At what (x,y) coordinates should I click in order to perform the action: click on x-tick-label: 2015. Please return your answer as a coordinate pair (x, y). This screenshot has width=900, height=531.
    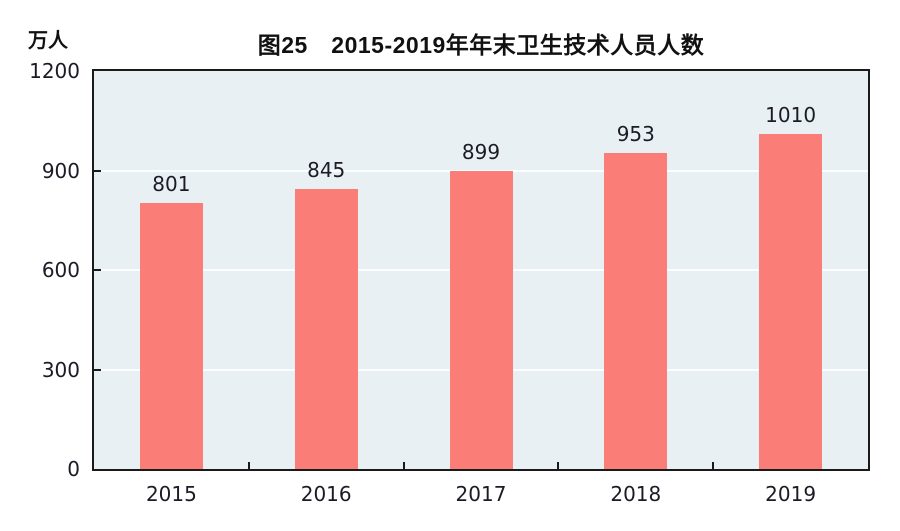
    Looking at the image, I should click on (171, 494).